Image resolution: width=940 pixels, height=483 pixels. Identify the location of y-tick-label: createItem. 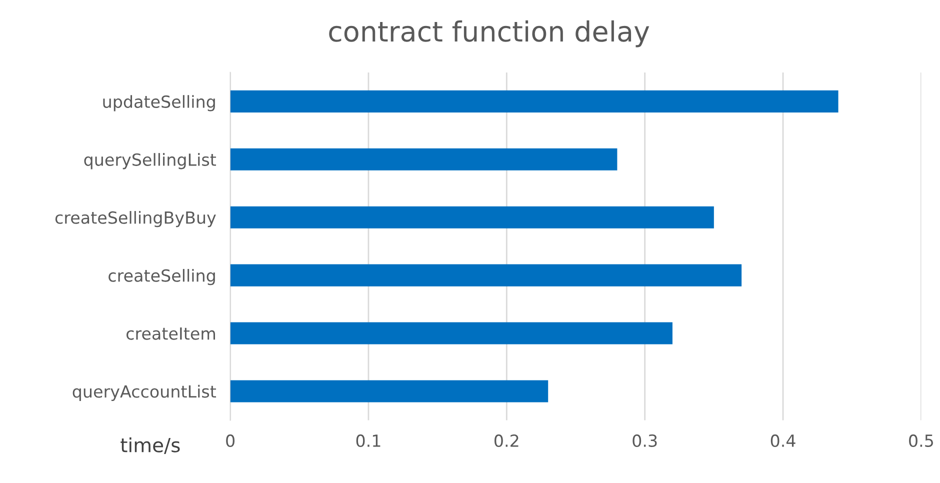
(170, 333).